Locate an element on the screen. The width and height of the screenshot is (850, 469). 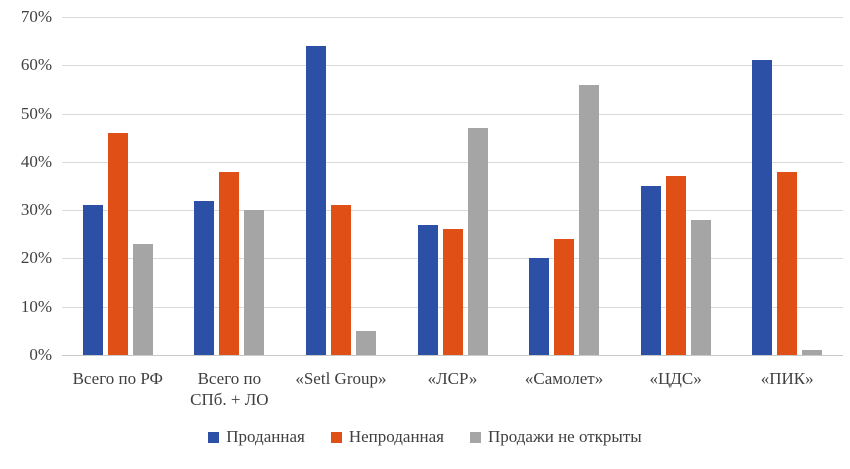
bar-Непроданная-«ПИК» is located at coordinates (787, 263).